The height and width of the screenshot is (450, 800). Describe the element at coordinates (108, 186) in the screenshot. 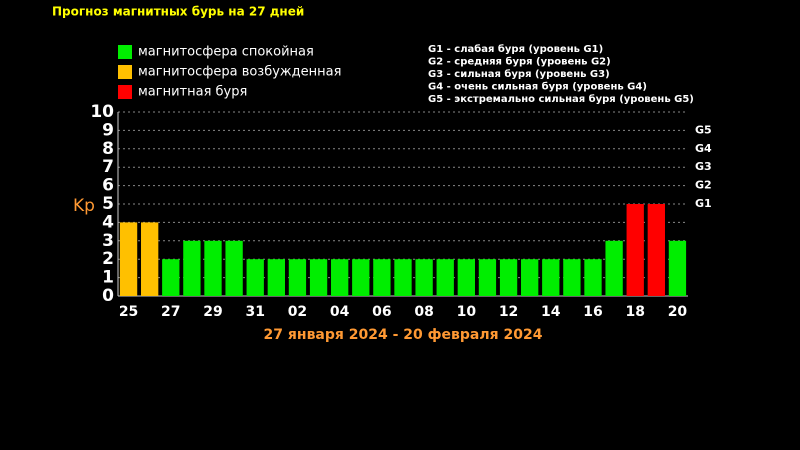

I see `y-tick-label: 6` at that location.